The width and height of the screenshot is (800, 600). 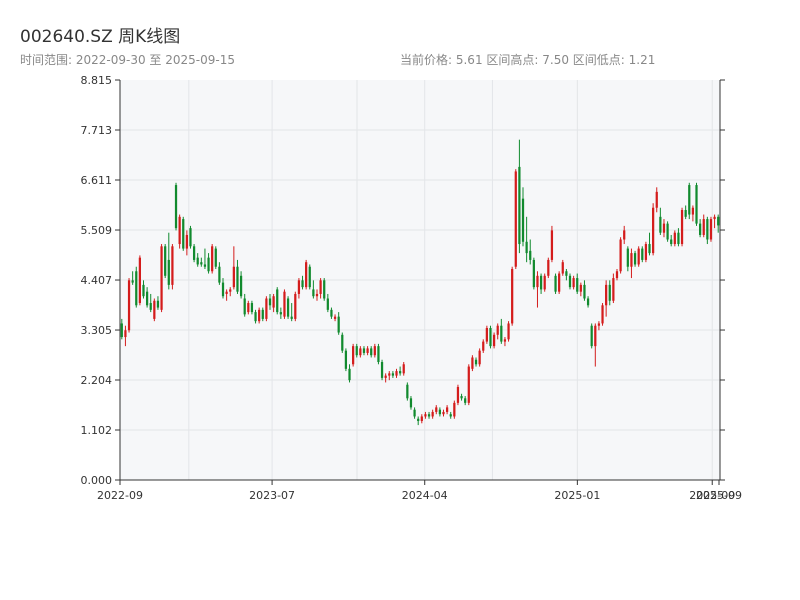 What do you see at coordinates (100, 37) in the screenshot?
I see `chart-title: 002640.SZ 周K线图` at bounding box center [100, 37].